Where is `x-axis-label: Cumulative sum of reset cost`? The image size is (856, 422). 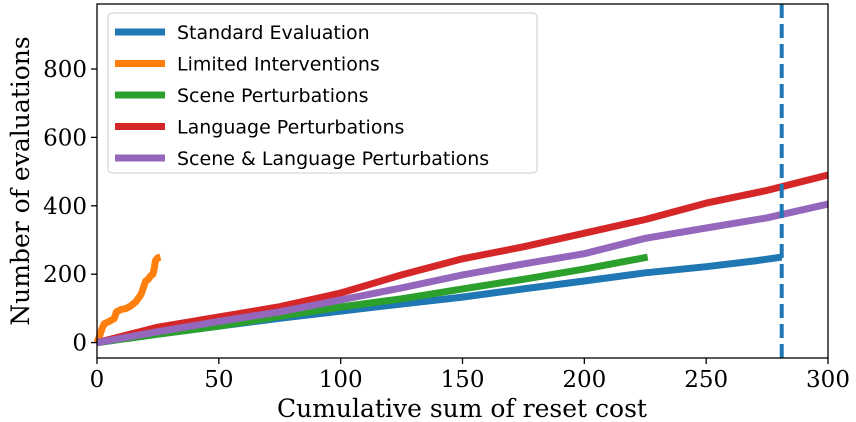
x-axis-label: Cumulative sum of reset cost is located at coordinates (462, 408).